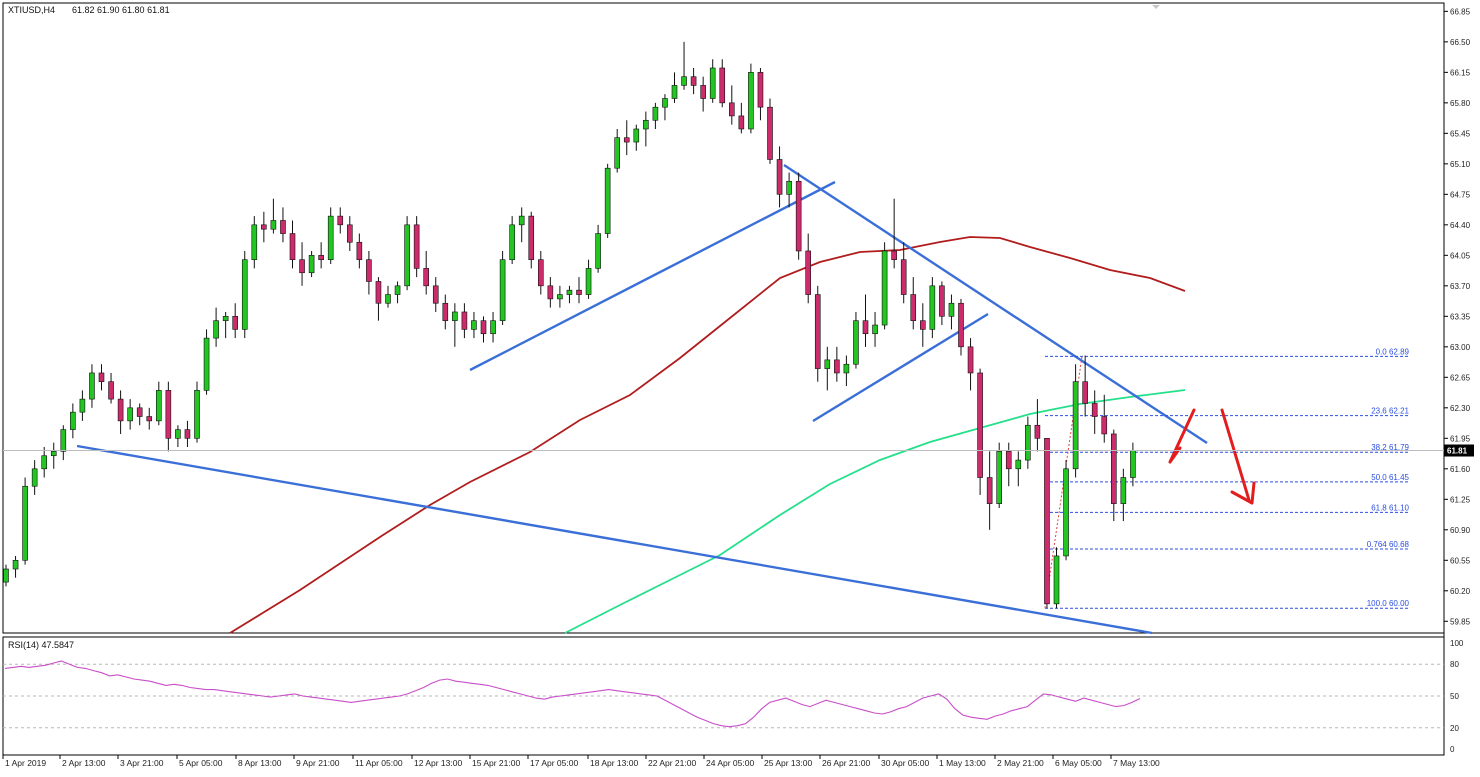 The image size is (1480, 777). I want to click on rsi-axis-label: 20, so click(1454, 728).